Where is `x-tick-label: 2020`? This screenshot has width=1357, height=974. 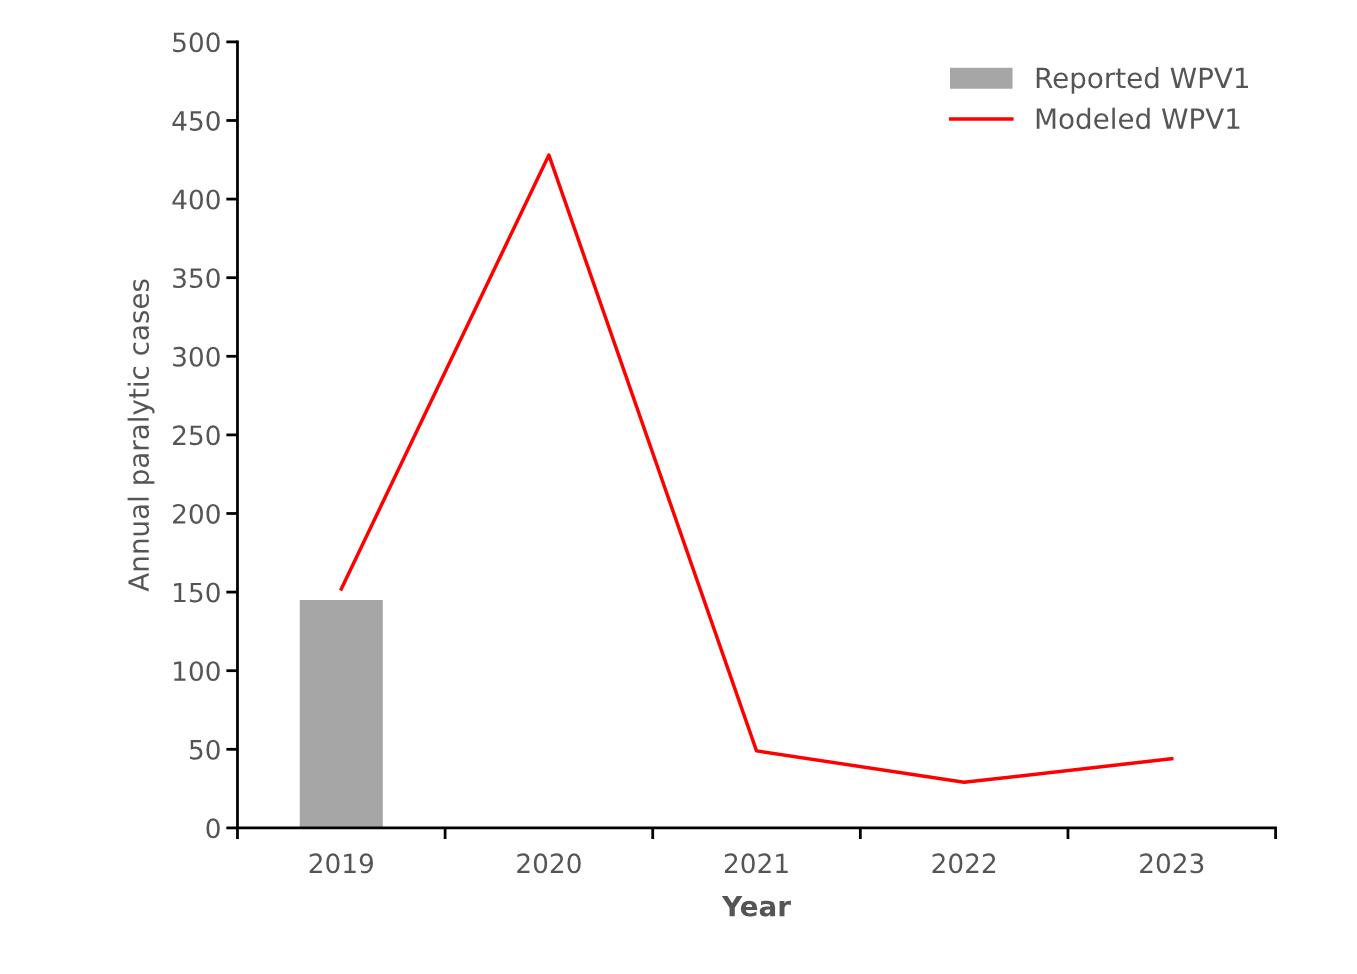
x-tick-label: 2020 is located at coordinates (549, 863).